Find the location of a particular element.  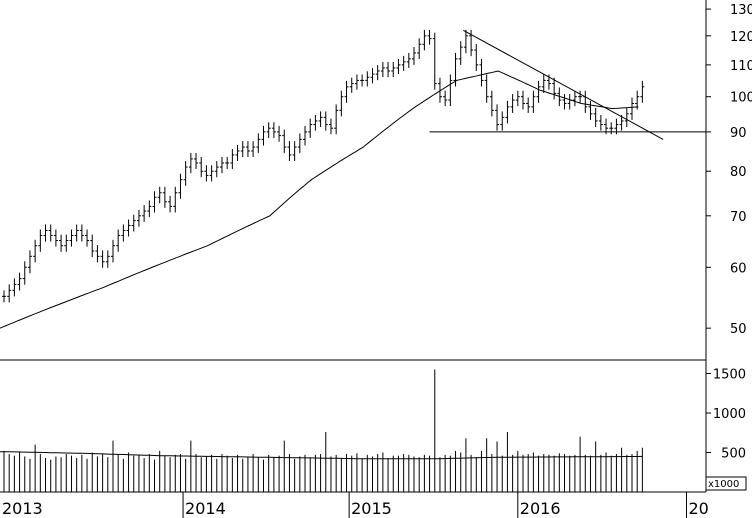

price-tick-label: 110 is located at coordinates (741, 66).